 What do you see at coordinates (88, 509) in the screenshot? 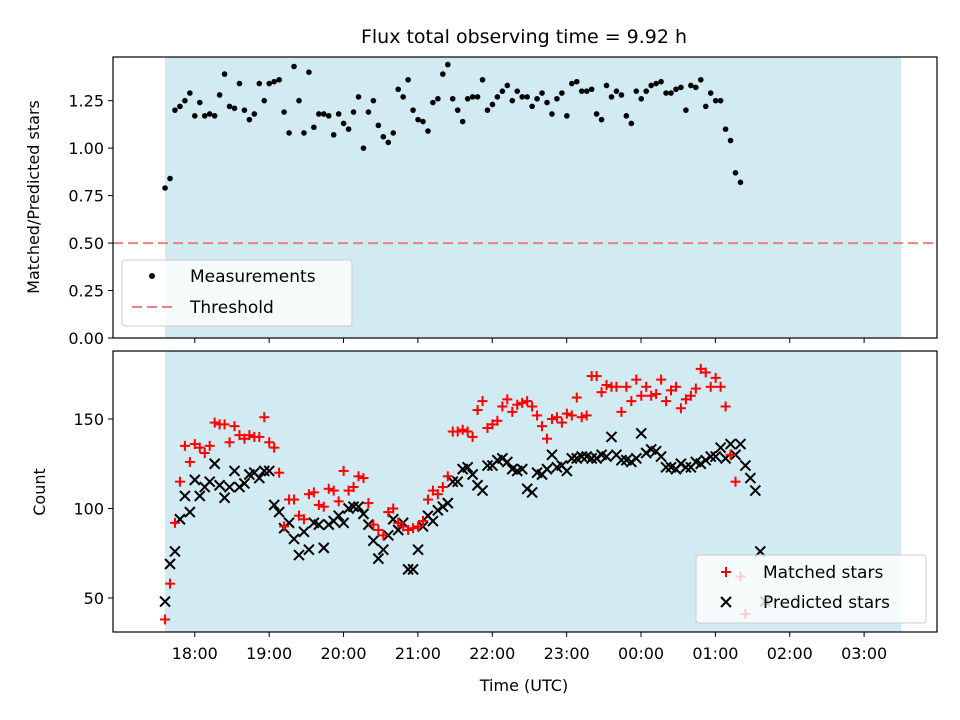
I see `count-y-tick-label: 100` at bounding box center [88, 509].